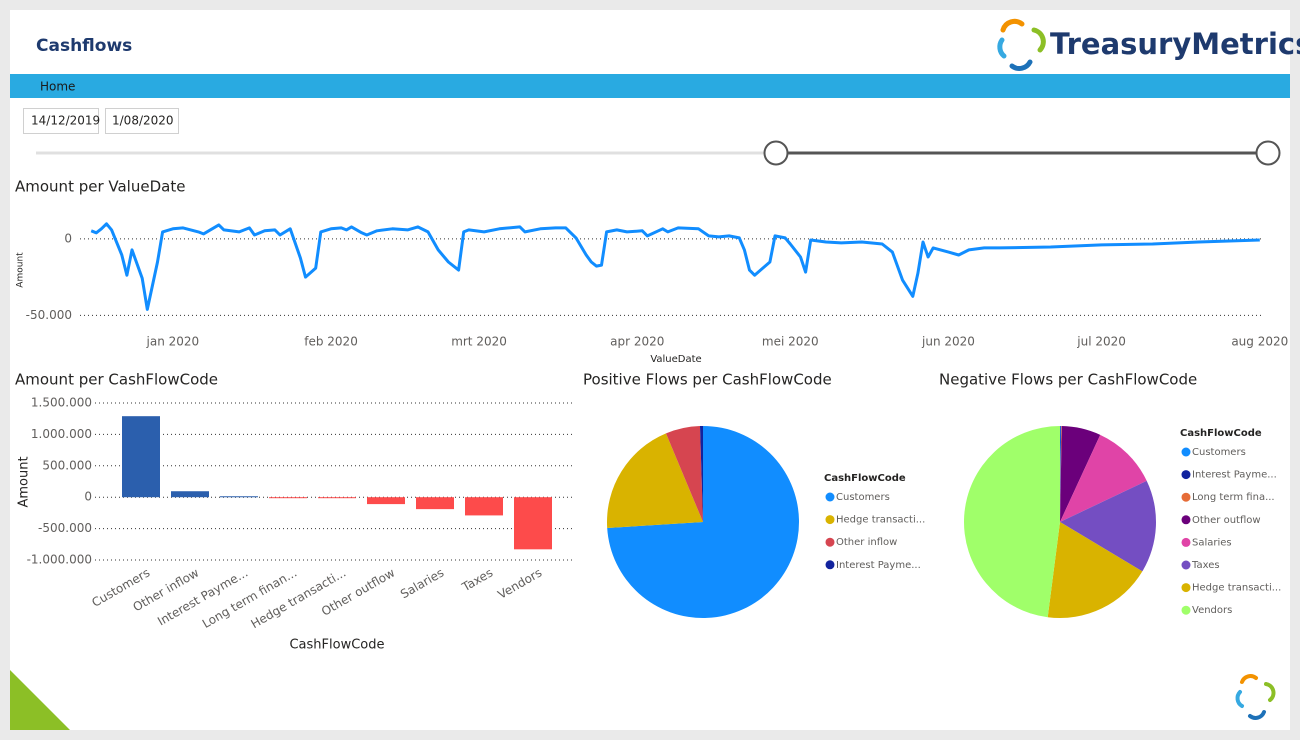 This screenshot has height=740, width=1300. Describe the element at coordinates (61, 403) in the screenshot. I see `y-tick-label: 1.500.000` at that location.